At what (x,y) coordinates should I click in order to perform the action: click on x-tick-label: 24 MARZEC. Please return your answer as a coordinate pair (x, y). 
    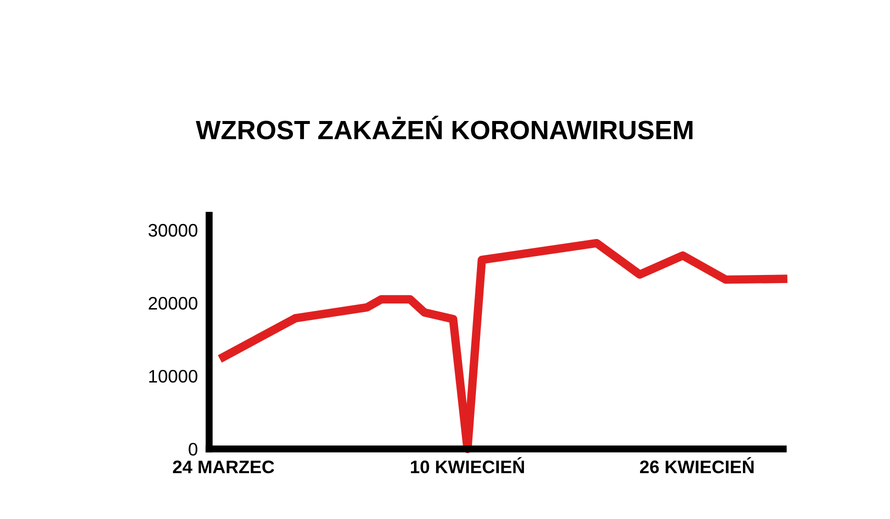
    Looking at the image, I should click on (223, 467).